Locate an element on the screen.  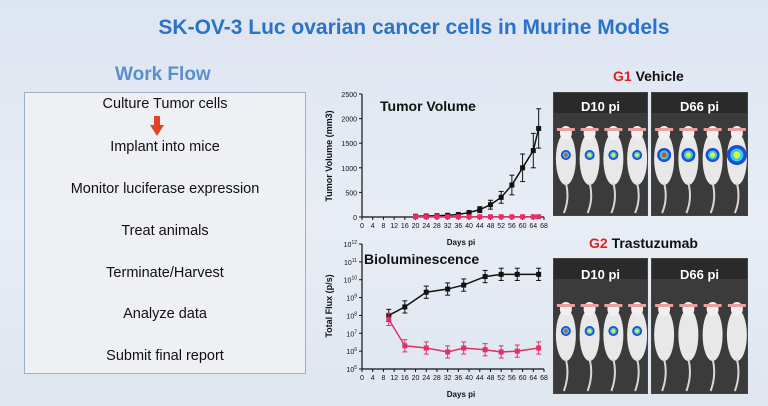
workflow-step-monitor: Monitor luciferase expression is located at coordinates (165, 189).